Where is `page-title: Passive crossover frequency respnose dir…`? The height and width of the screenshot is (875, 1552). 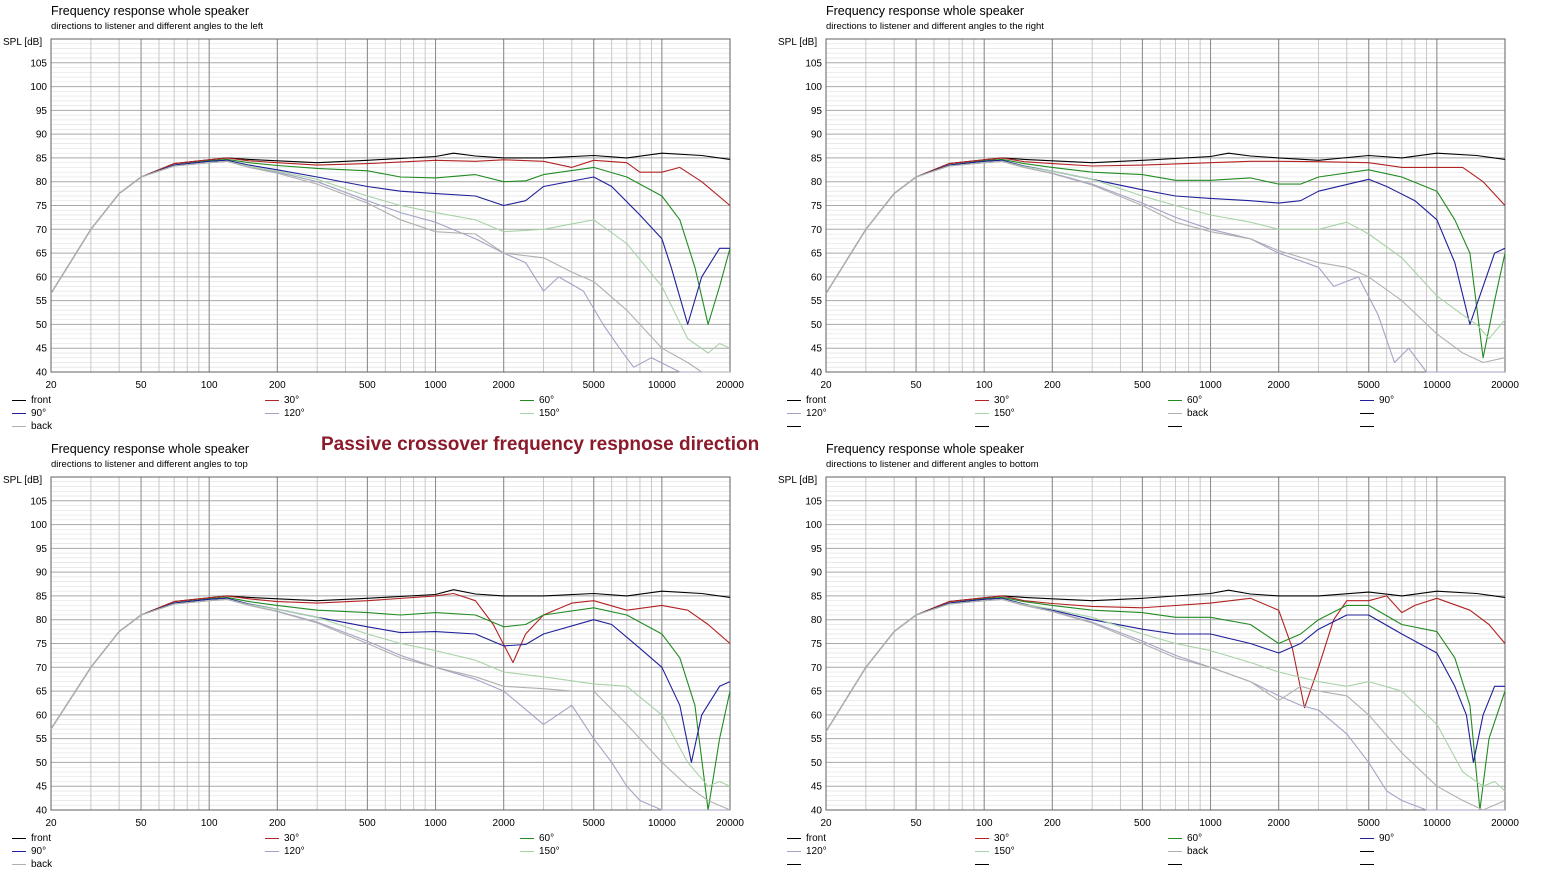 page-title: Passive crossover frequency respnose dir… is located at coordinates (540, 444).